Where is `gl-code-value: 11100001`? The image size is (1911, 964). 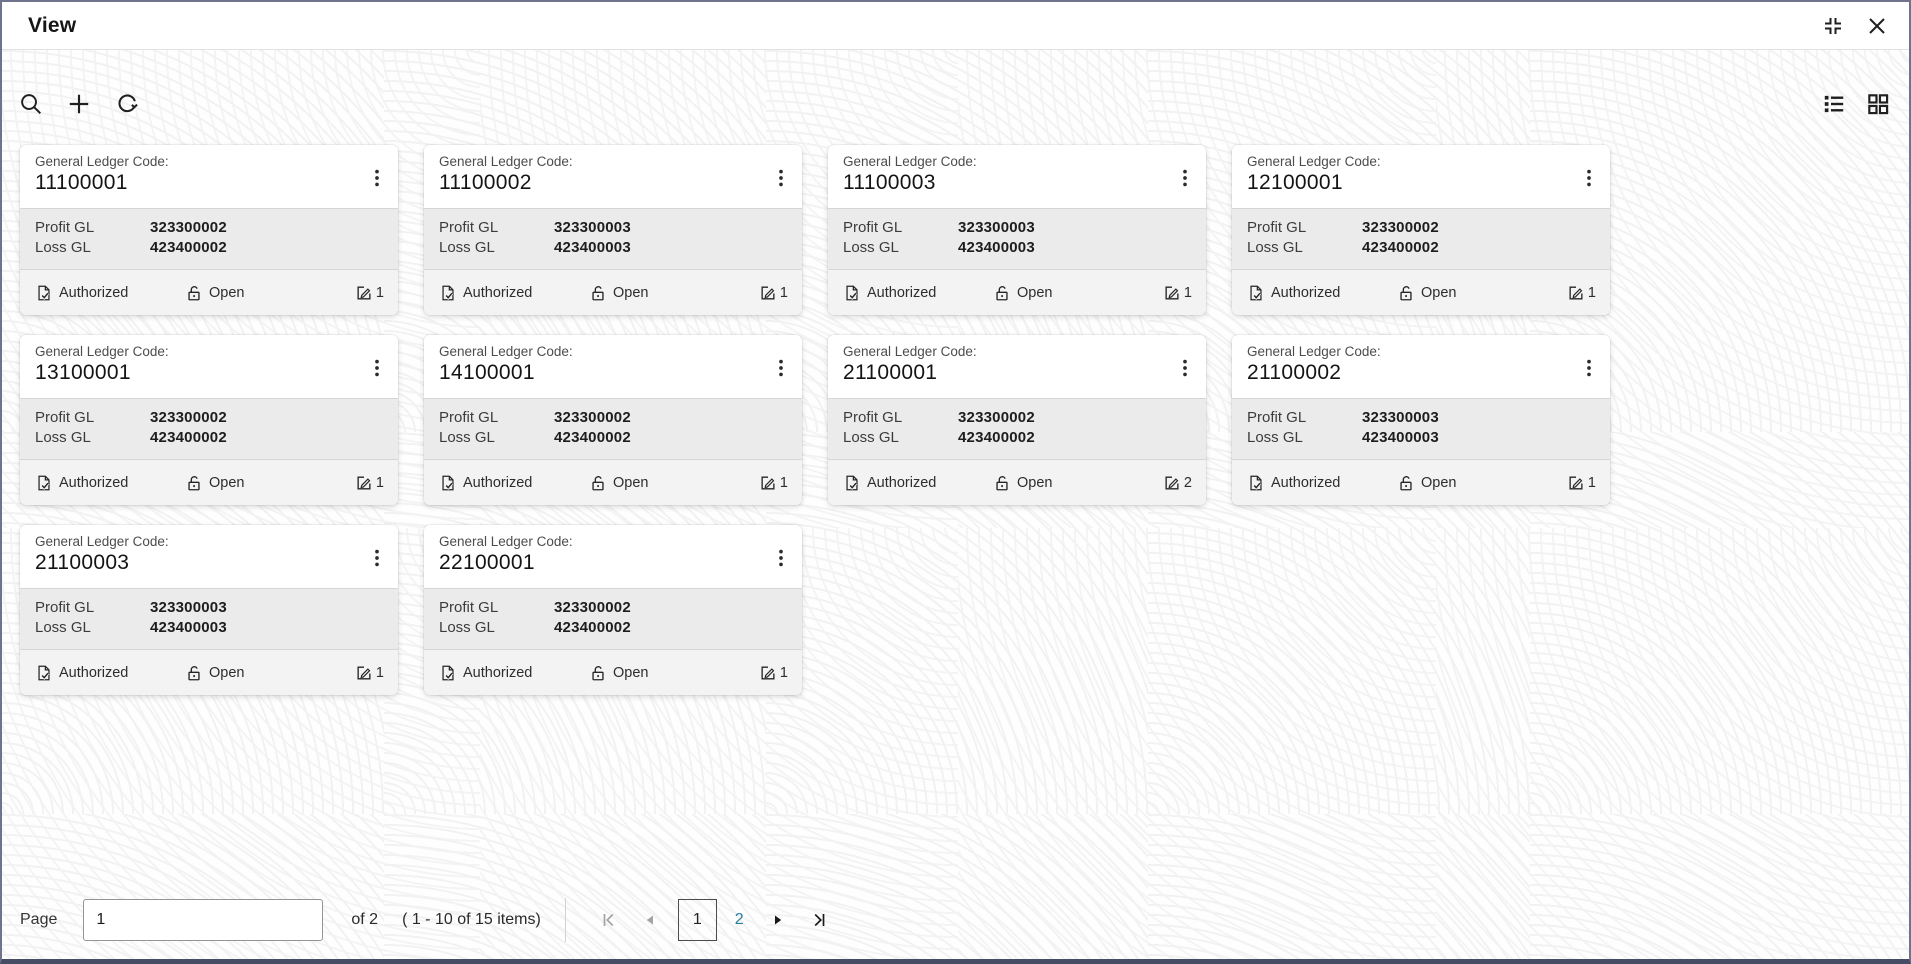 gl-code-value: 11100001 is located at coordinates (81, 182).